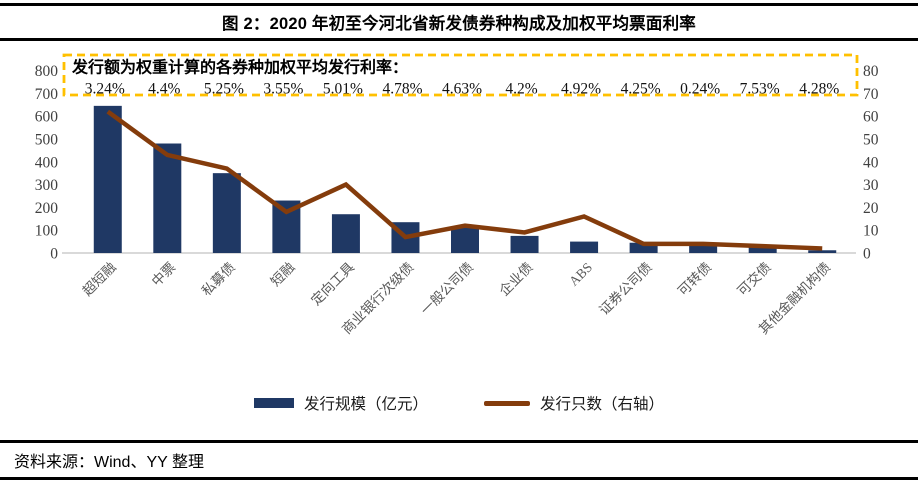 This screenshot has height=489, width=918. What do you see at coordinates (47, 185) in the screenshot?
I see `left-axis-tick: 300` at bounding box center [47, 185].